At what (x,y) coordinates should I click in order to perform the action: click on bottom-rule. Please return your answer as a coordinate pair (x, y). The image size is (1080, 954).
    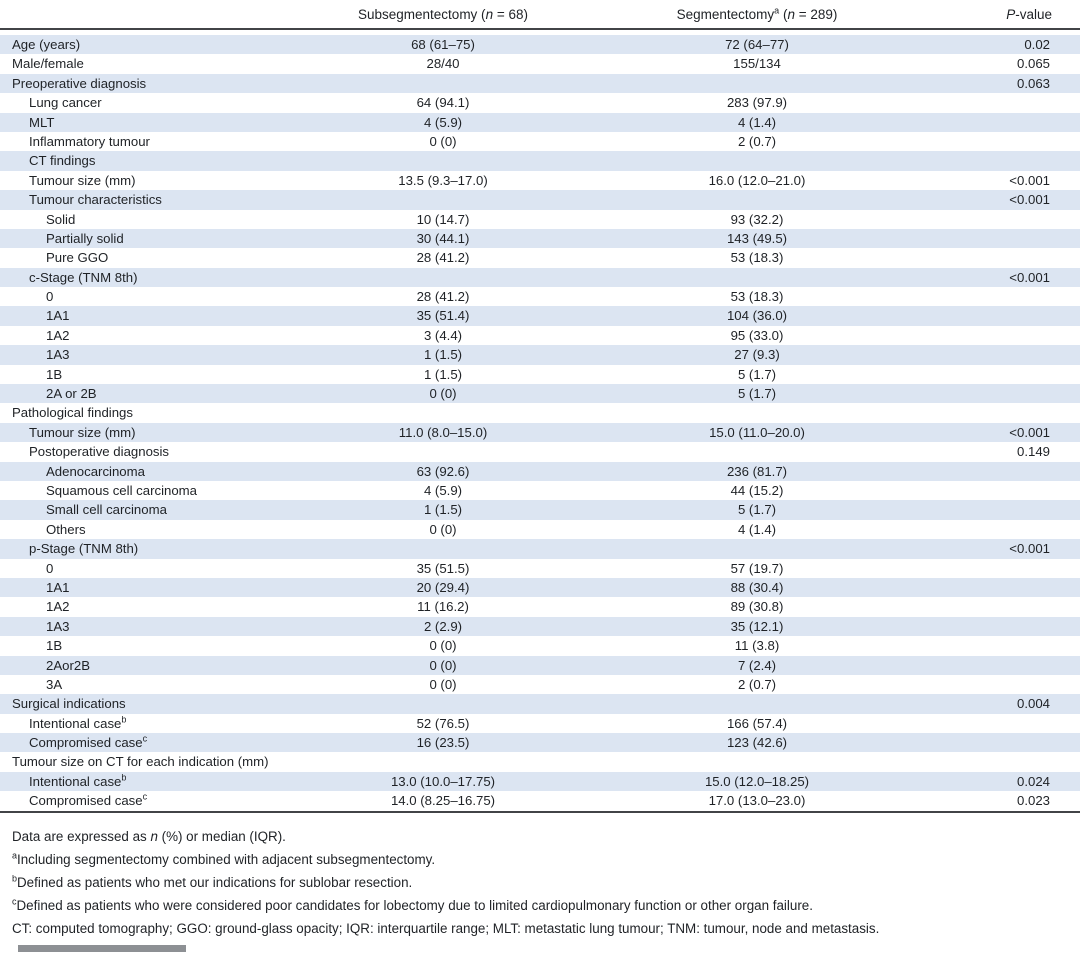
    Looking at the image, I should click on (540, 811).